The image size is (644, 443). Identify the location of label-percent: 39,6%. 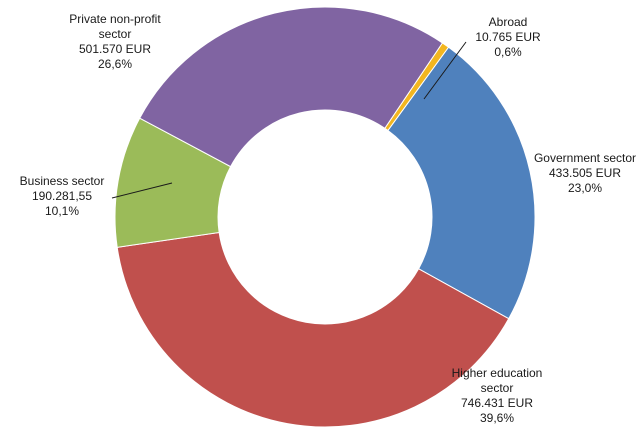
(497, 418).